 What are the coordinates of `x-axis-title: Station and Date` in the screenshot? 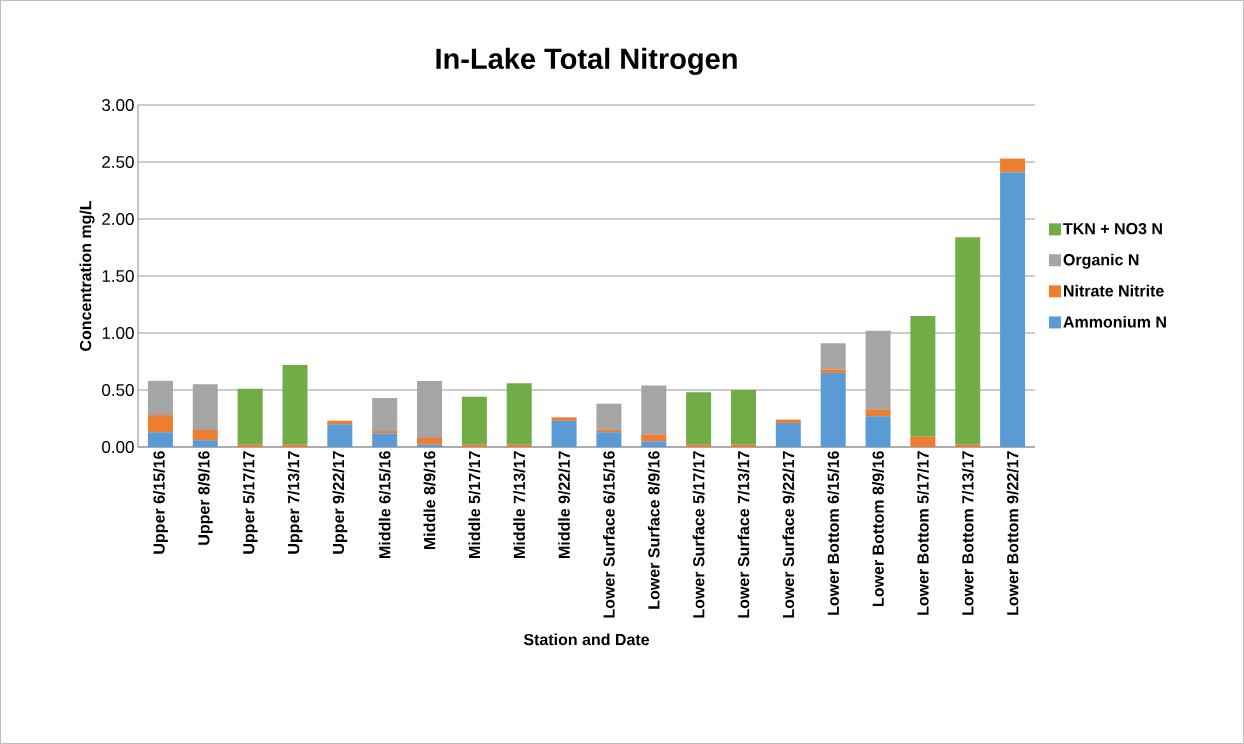 It's located at (586, 639).